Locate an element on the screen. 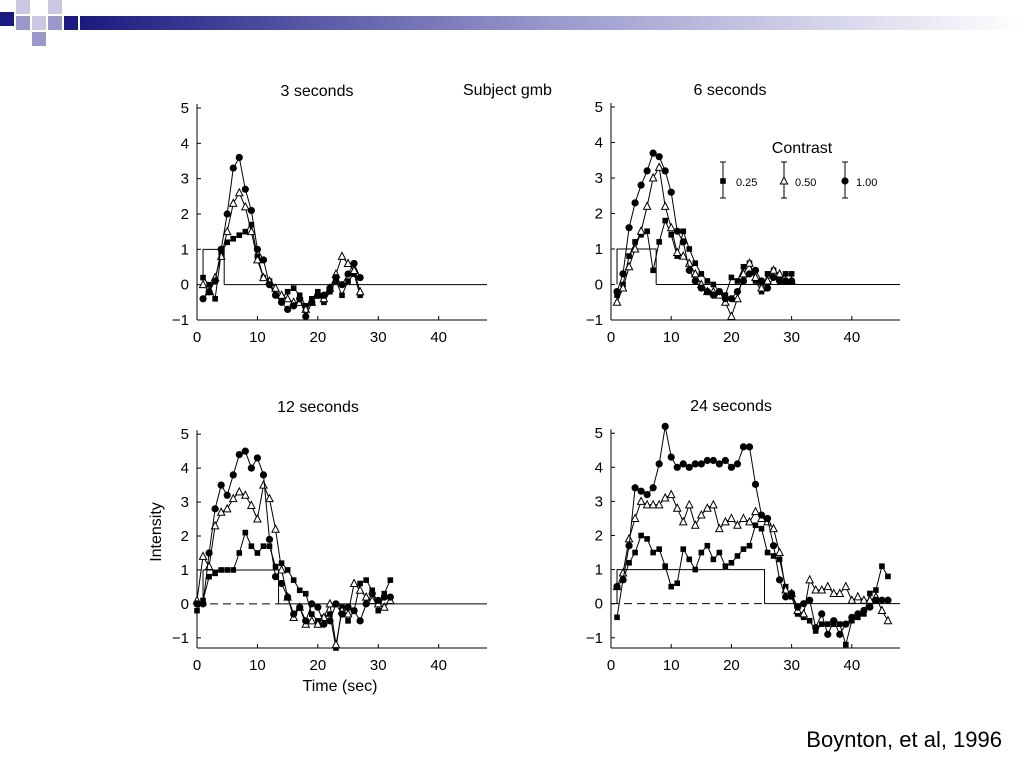  y-tick-label: 1 is located at coordinates (185, 249).